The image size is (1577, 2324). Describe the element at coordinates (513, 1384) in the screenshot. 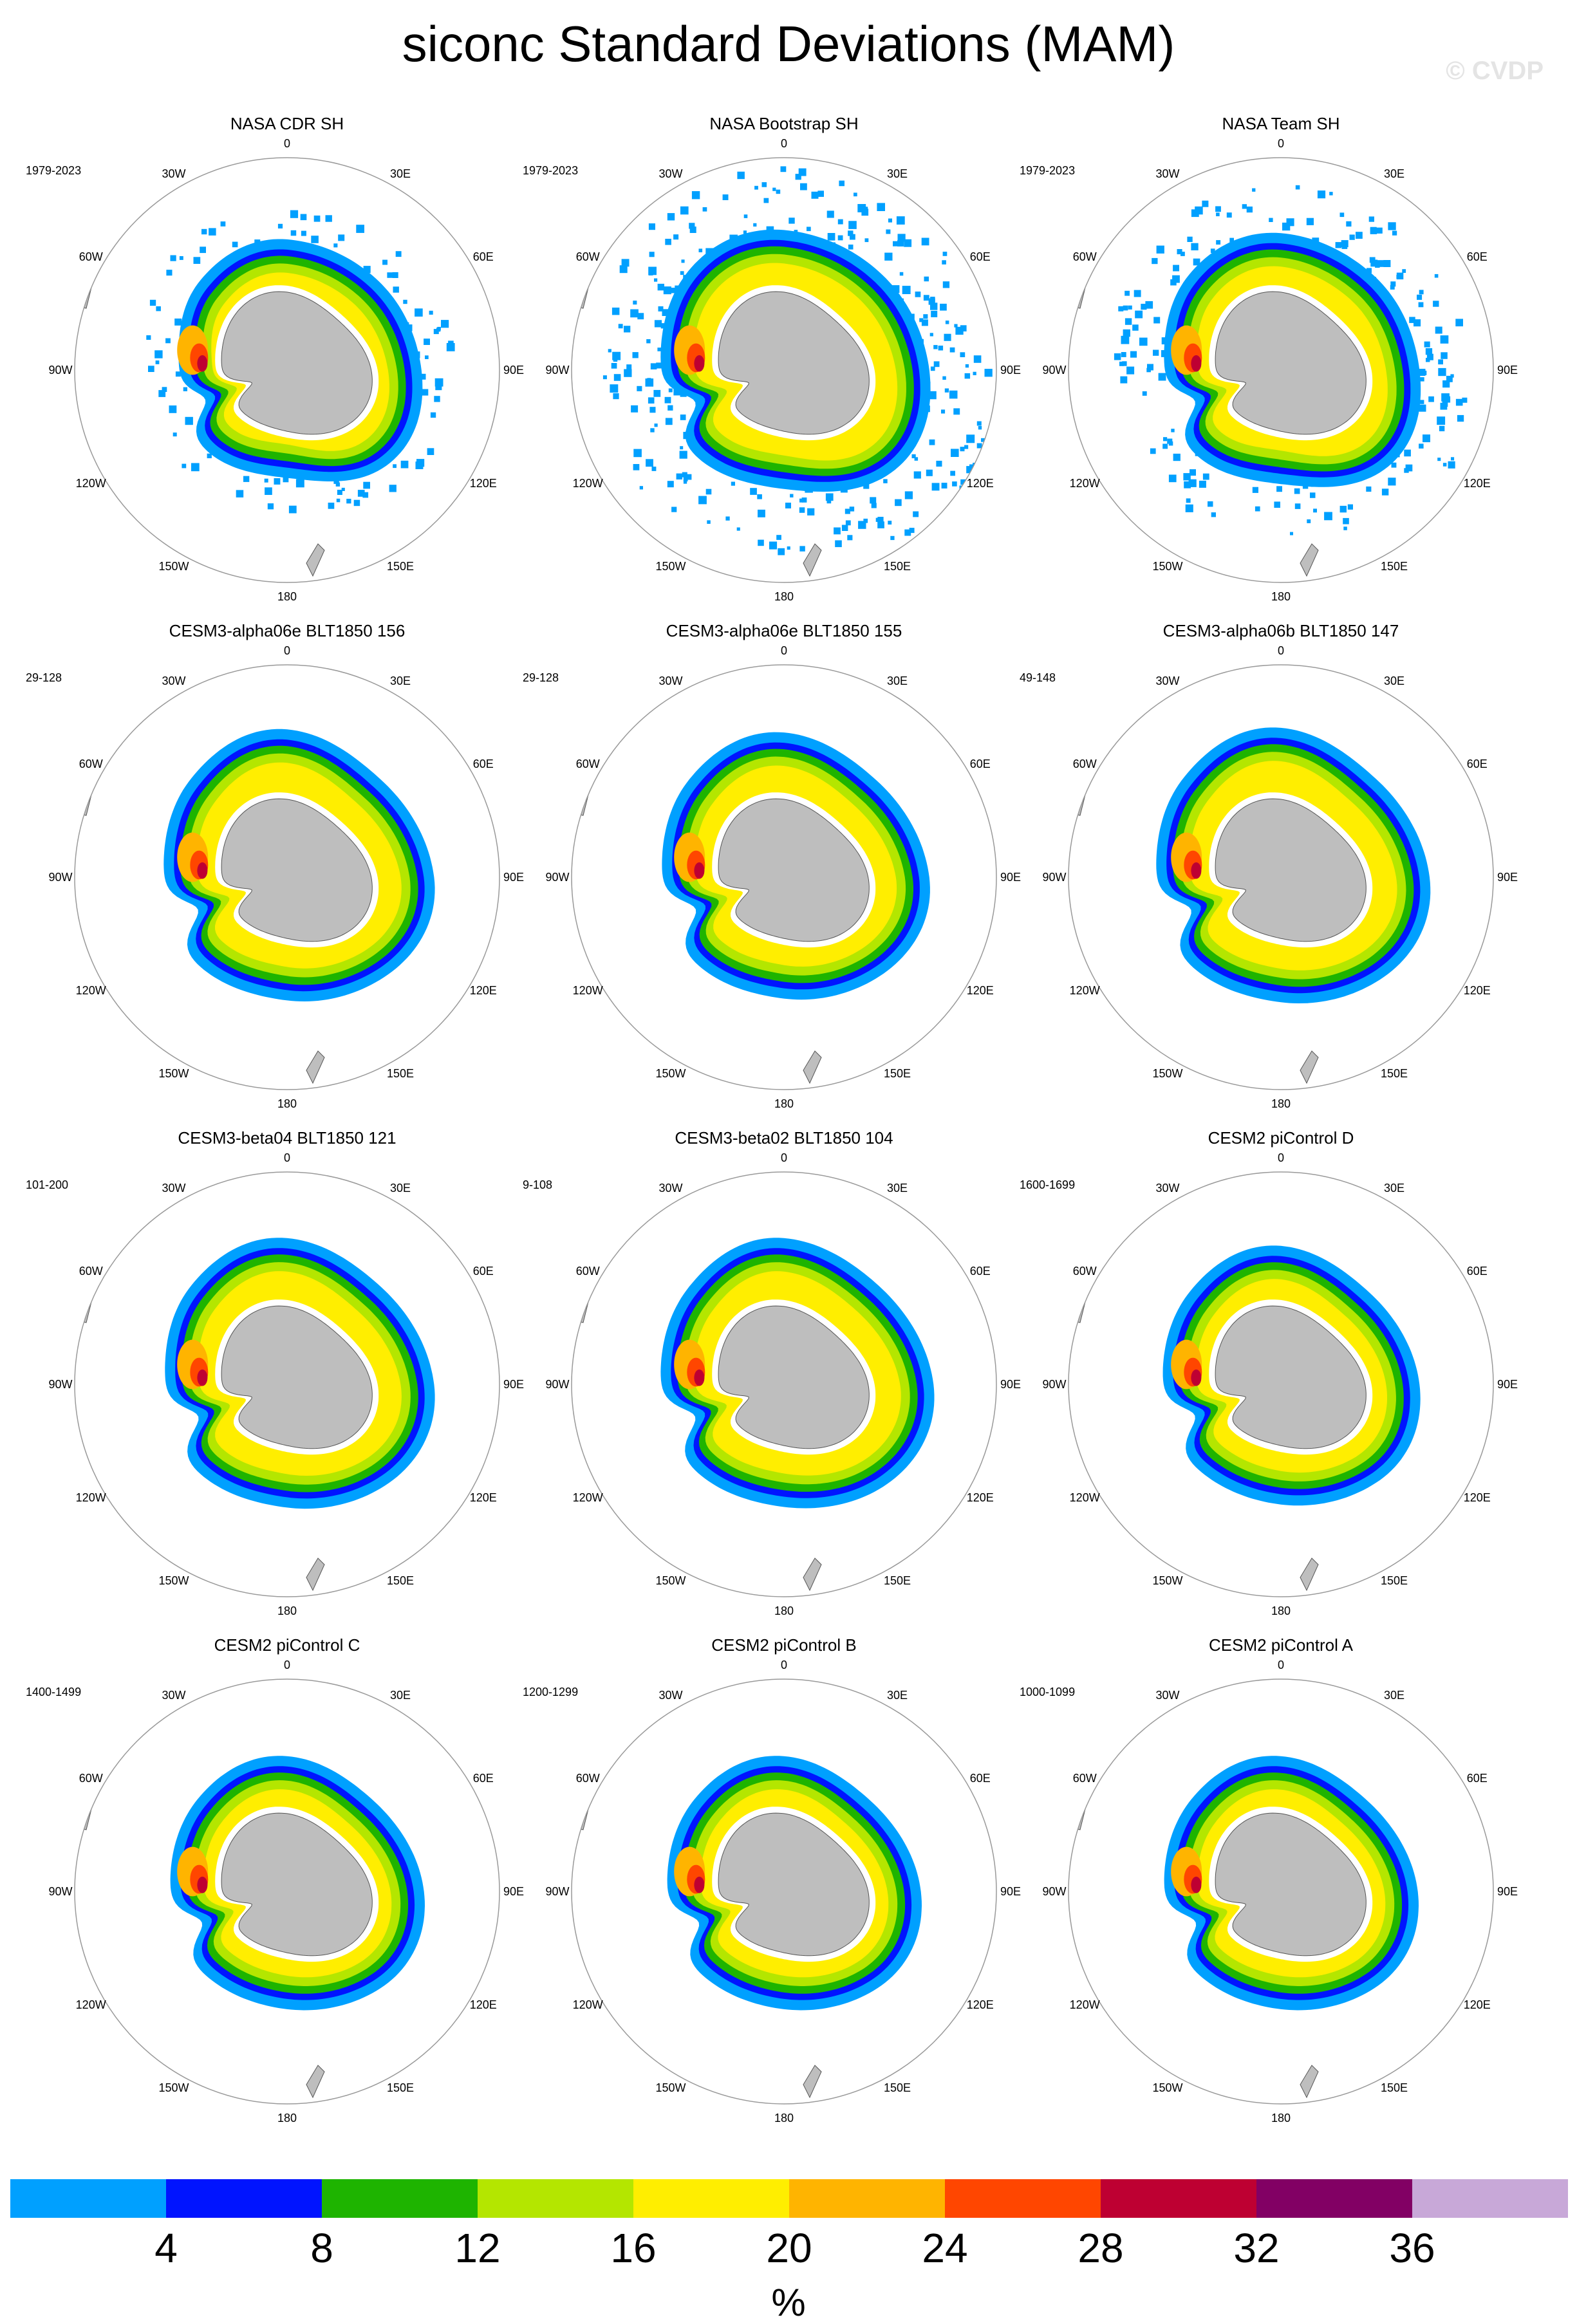

I see `longitude-label: 90E` at that location.